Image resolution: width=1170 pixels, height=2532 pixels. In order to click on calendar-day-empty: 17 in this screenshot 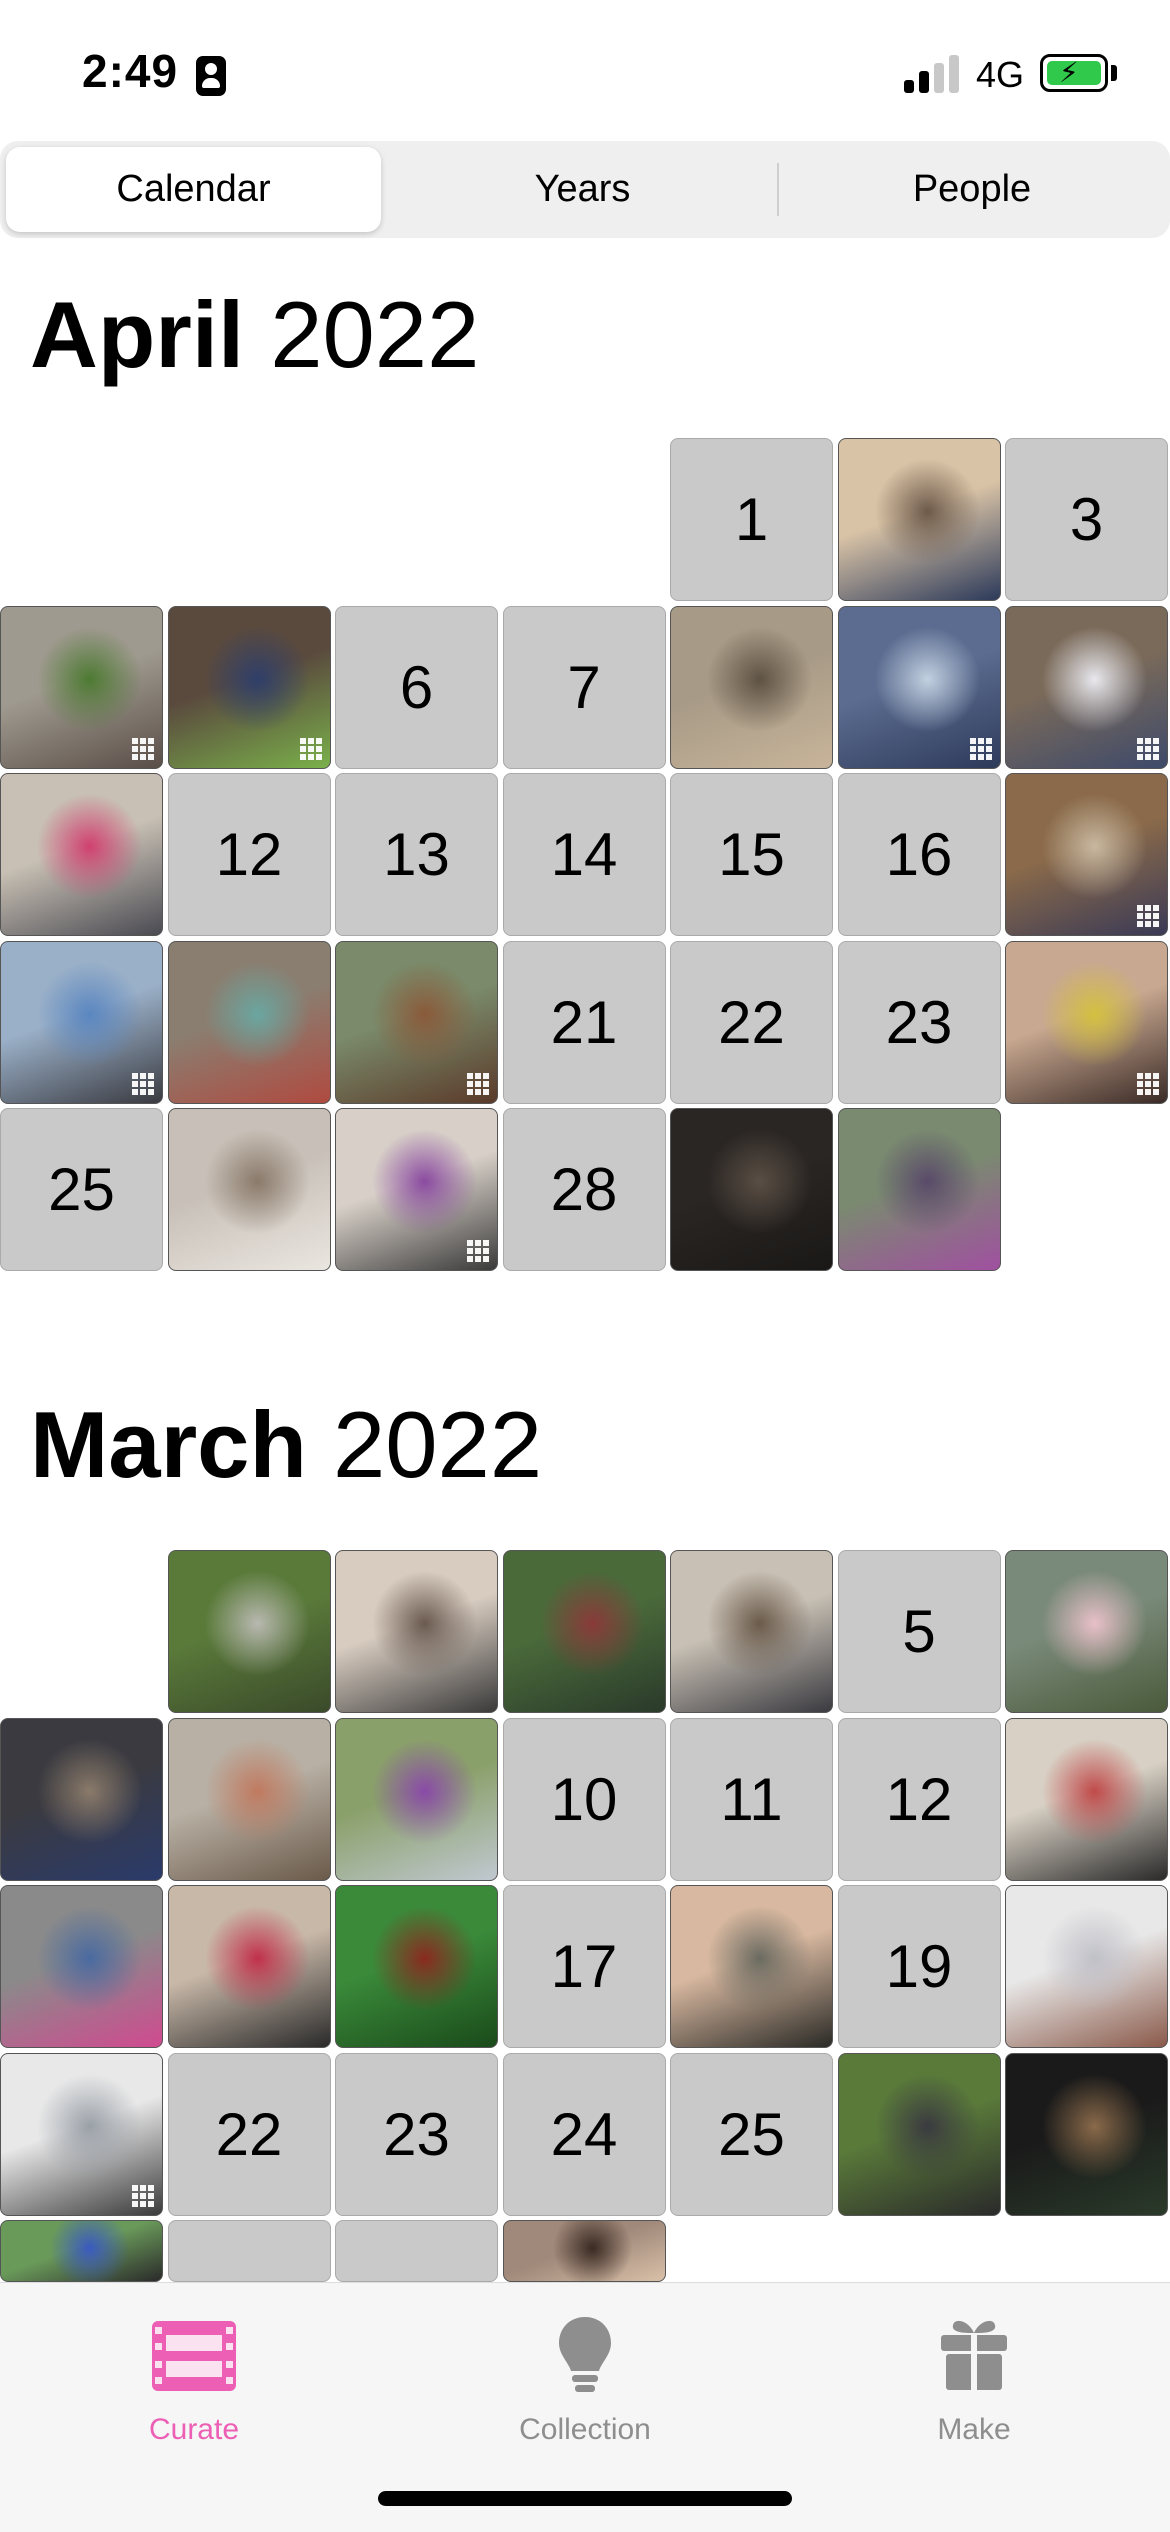, I will do `click(584, 1966)`.